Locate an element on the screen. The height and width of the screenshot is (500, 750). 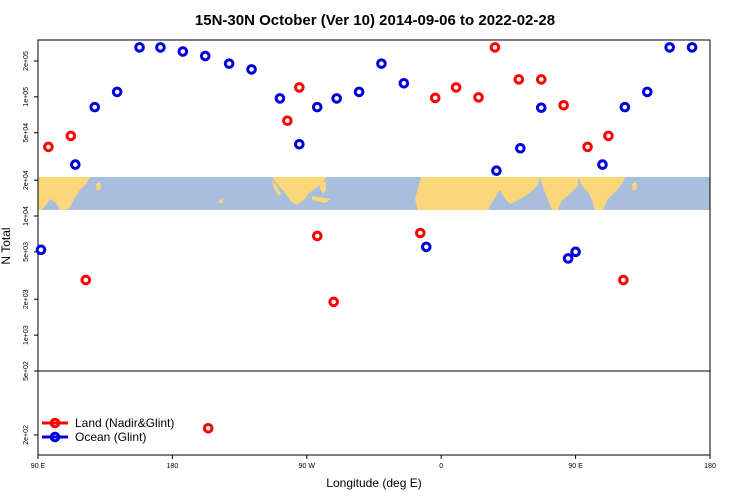
map-land-asia is located at coordinates (64, 193).